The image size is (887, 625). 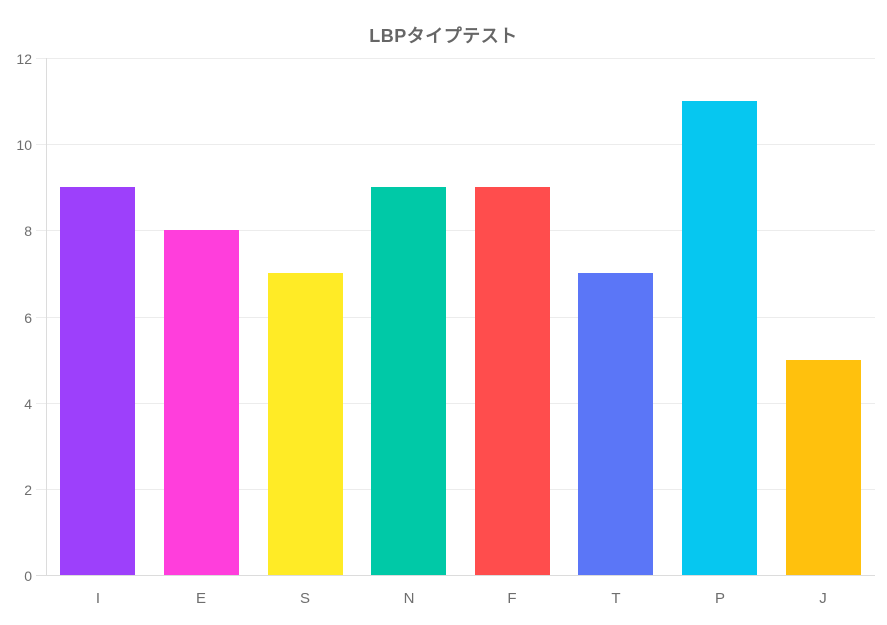 What do you see at coordinates (409, 598) in the screenshot?
I see `x-tick-label: N` at bounding box center [409, 598].